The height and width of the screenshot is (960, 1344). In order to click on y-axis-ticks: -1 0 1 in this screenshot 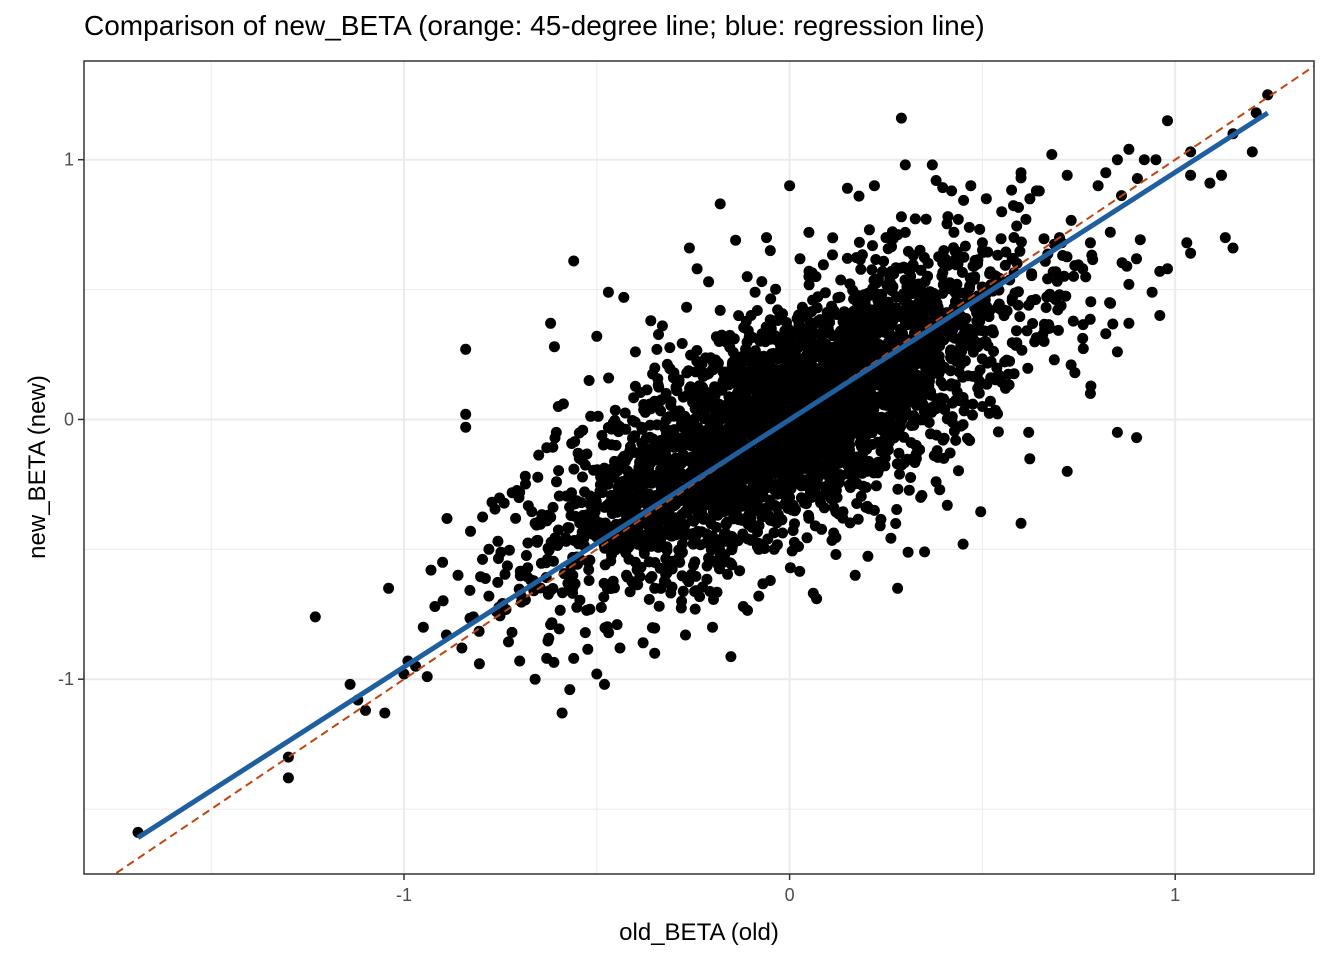, I will do `click(71, 419)`.